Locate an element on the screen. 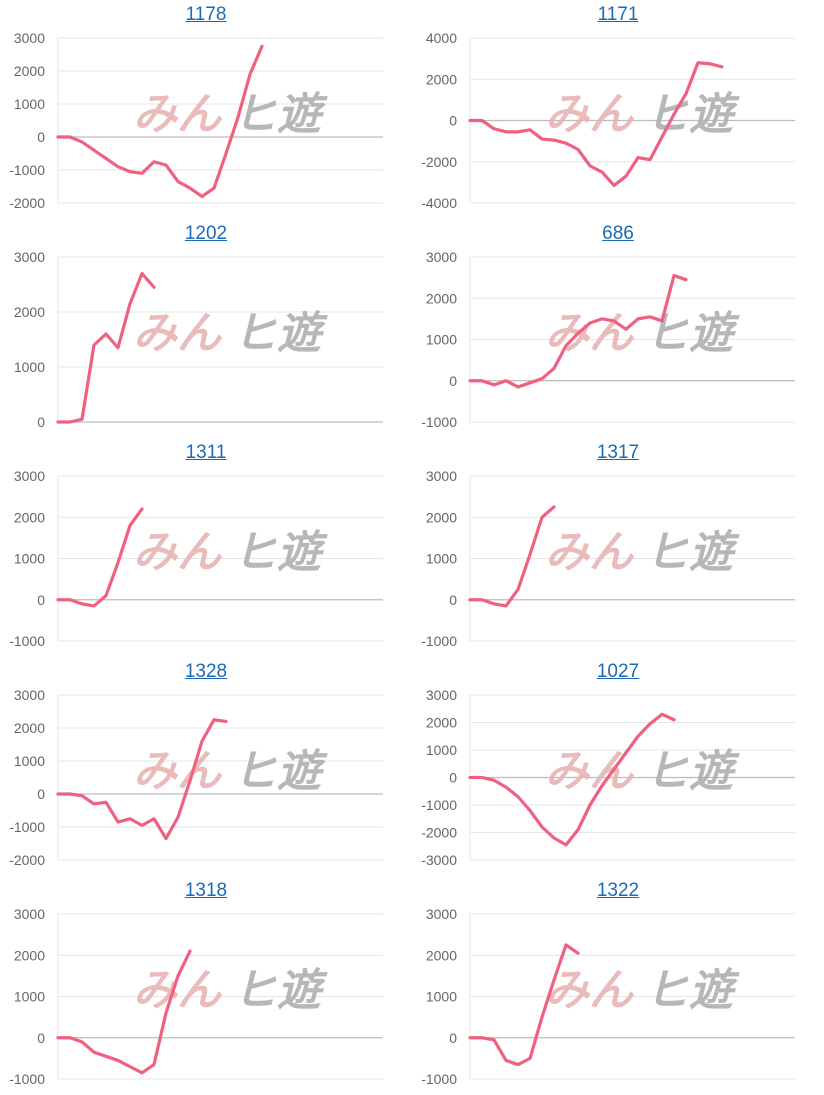 The image size is (824, 1095). chart-panel: 3000 2000 1000 0 -1000 みん ヒ遊 686 is located at coordinates (618, 328).